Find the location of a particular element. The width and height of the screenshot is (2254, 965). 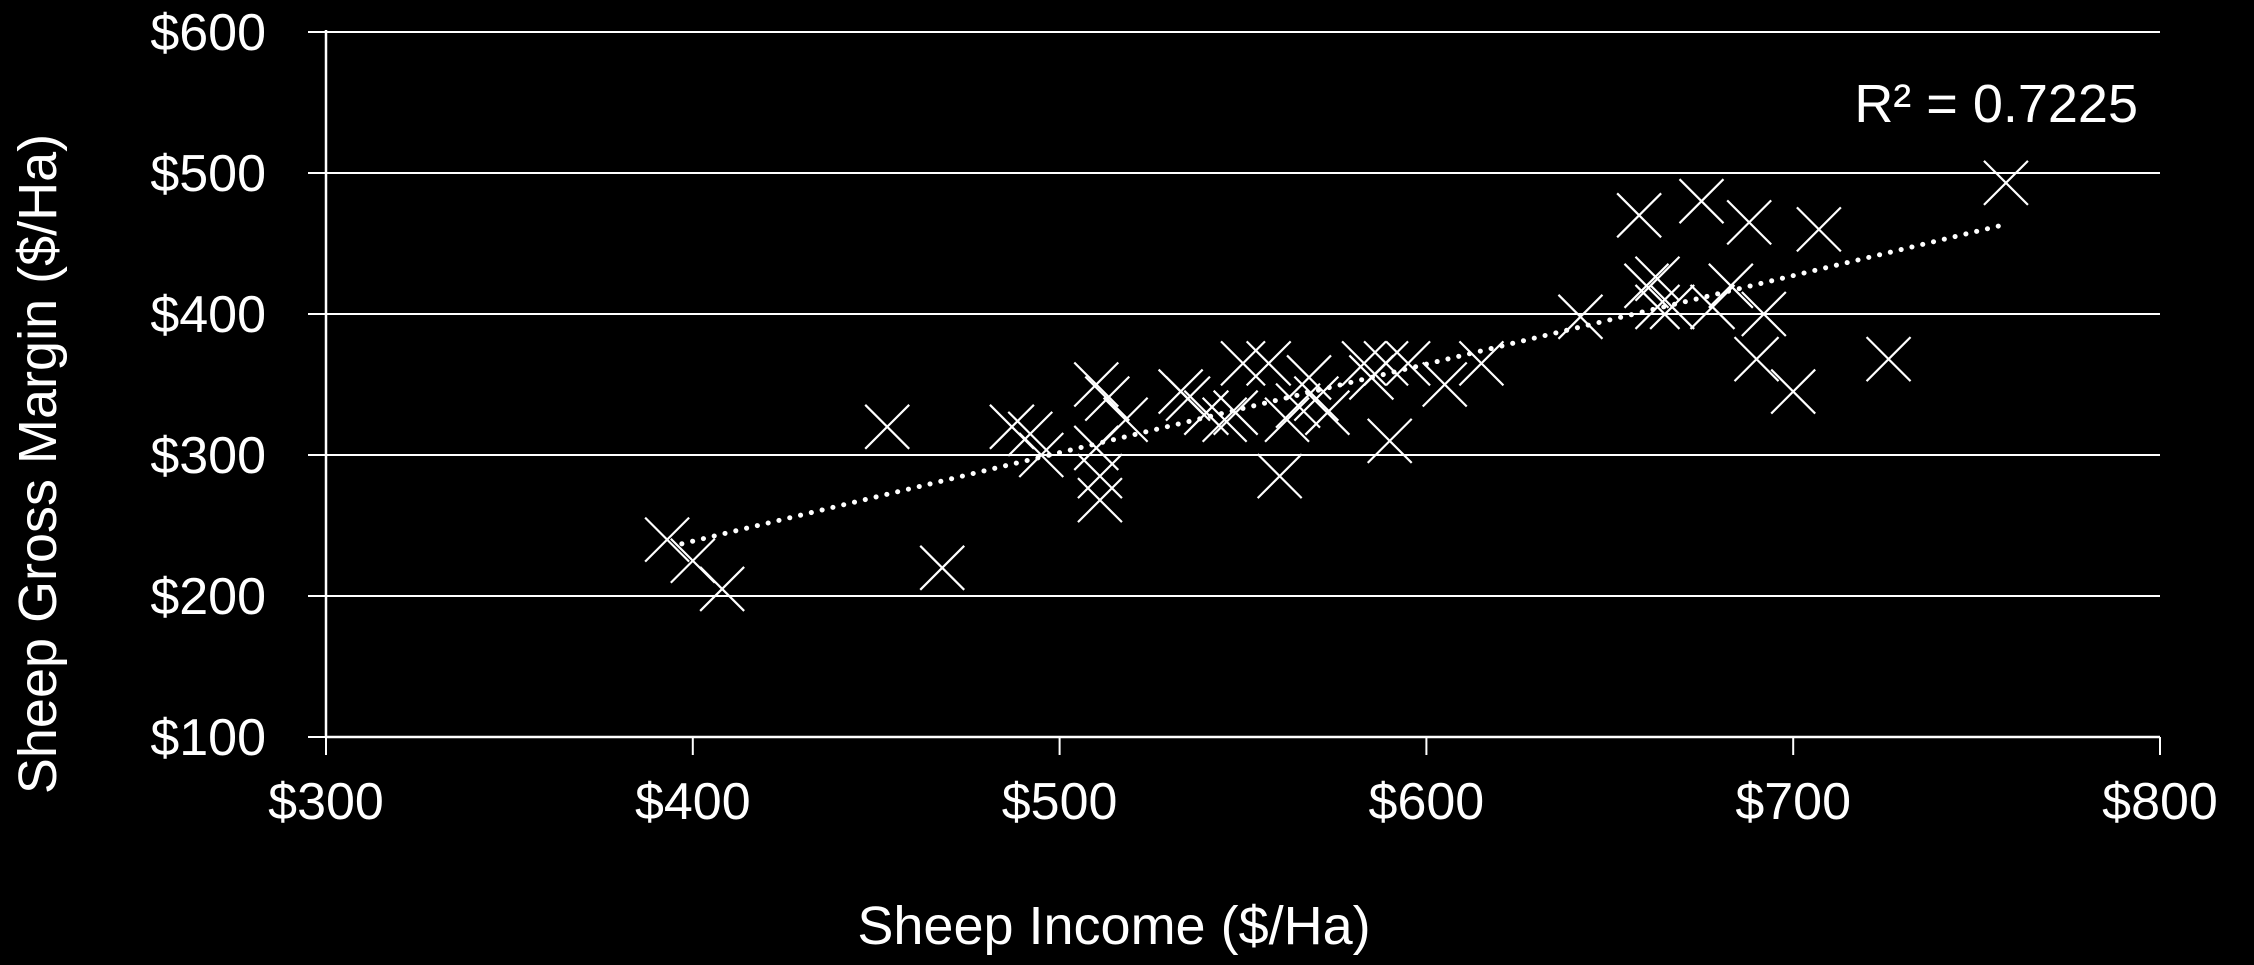

x-tick-label: $700 is located at coordinates (1793, 802).